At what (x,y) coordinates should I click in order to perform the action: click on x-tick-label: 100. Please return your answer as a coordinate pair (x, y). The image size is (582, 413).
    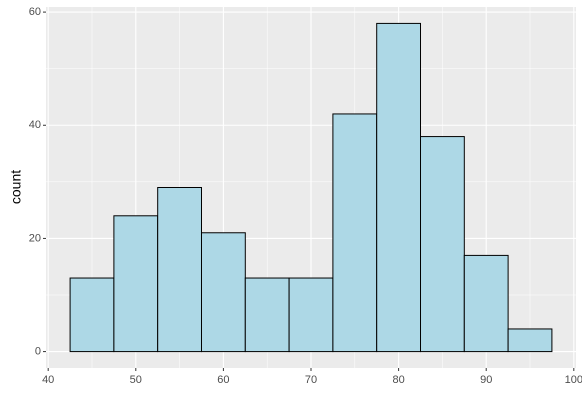
    Looking at the image, I should click on (573, 380).